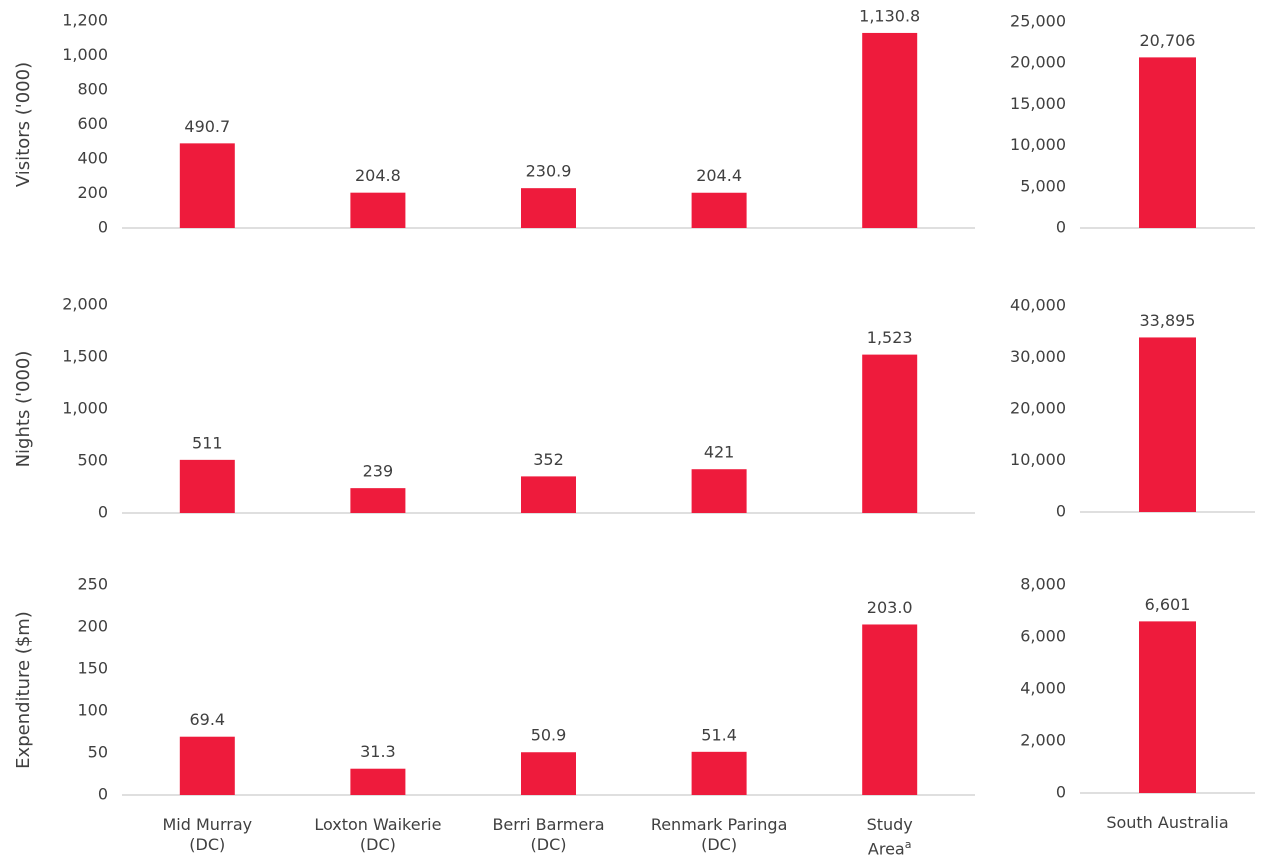  I want to click on y-tick-label: 400, so click(92, 158).